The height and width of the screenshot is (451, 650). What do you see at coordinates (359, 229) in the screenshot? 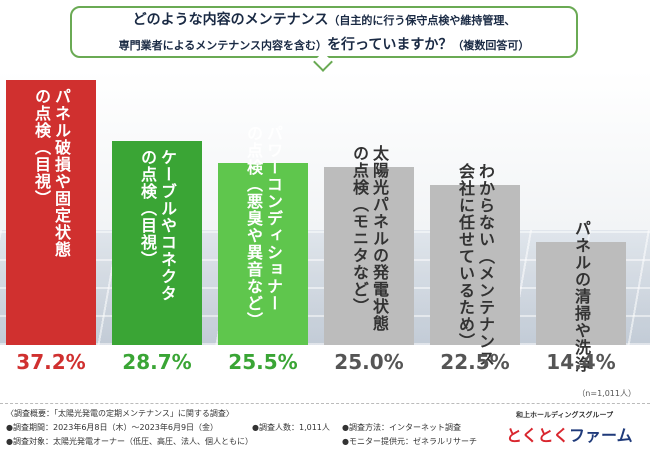
I see `bar-label-line: の点検（モニタなど）` at bounding box center [359, 229].